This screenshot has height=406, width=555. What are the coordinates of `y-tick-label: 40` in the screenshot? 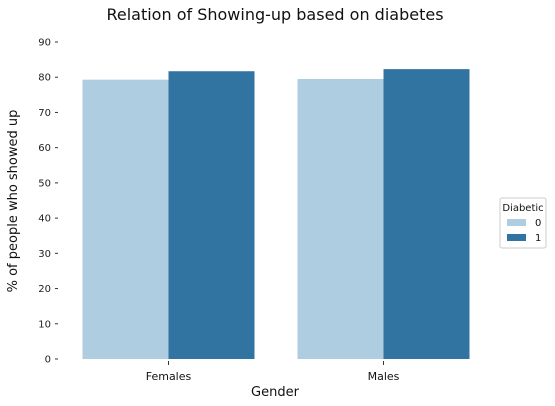 It's located at (44, 219).